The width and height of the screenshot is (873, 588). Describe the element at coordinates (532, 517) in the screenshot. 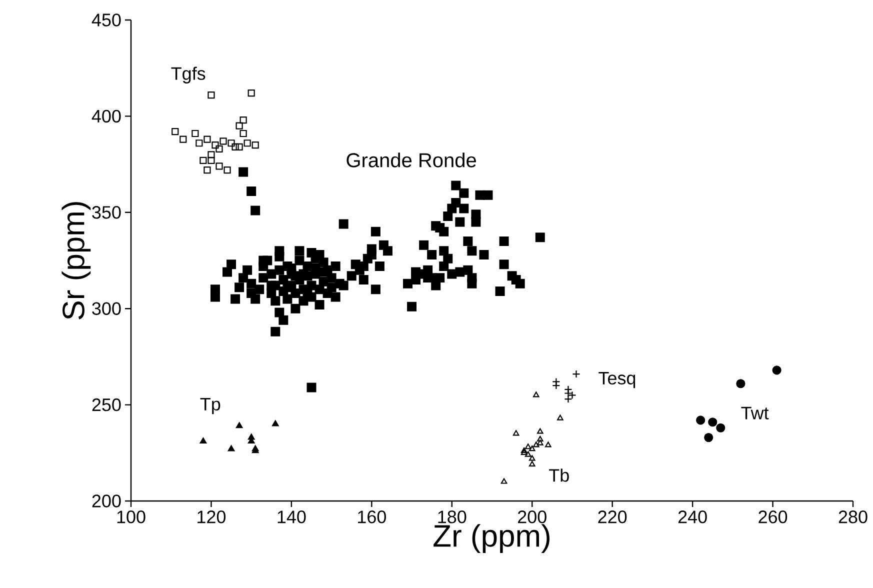

I see `x-tick-label: 200` at that location.